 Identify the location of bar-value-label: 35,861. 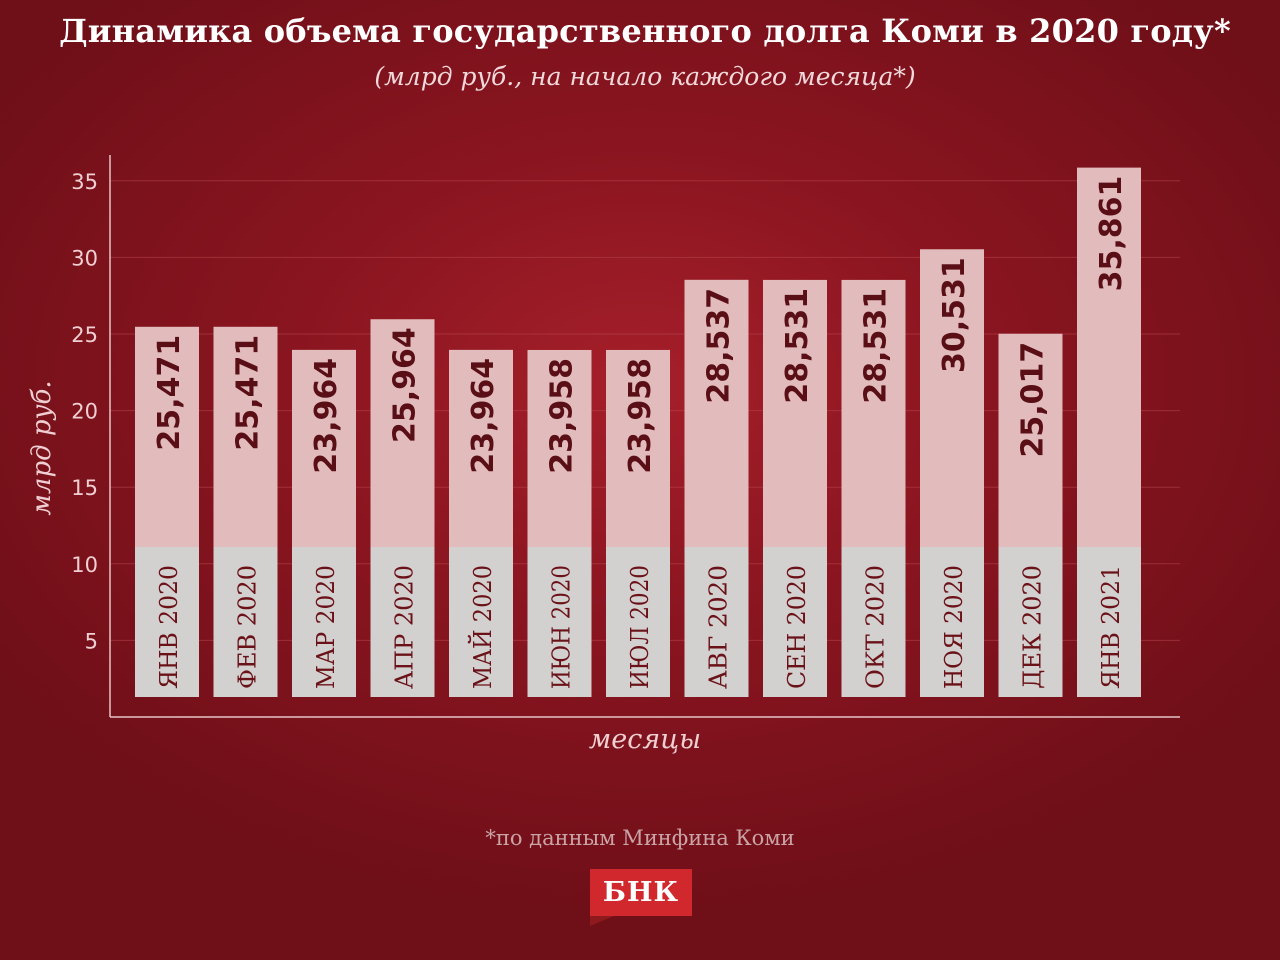
(1111, 234).